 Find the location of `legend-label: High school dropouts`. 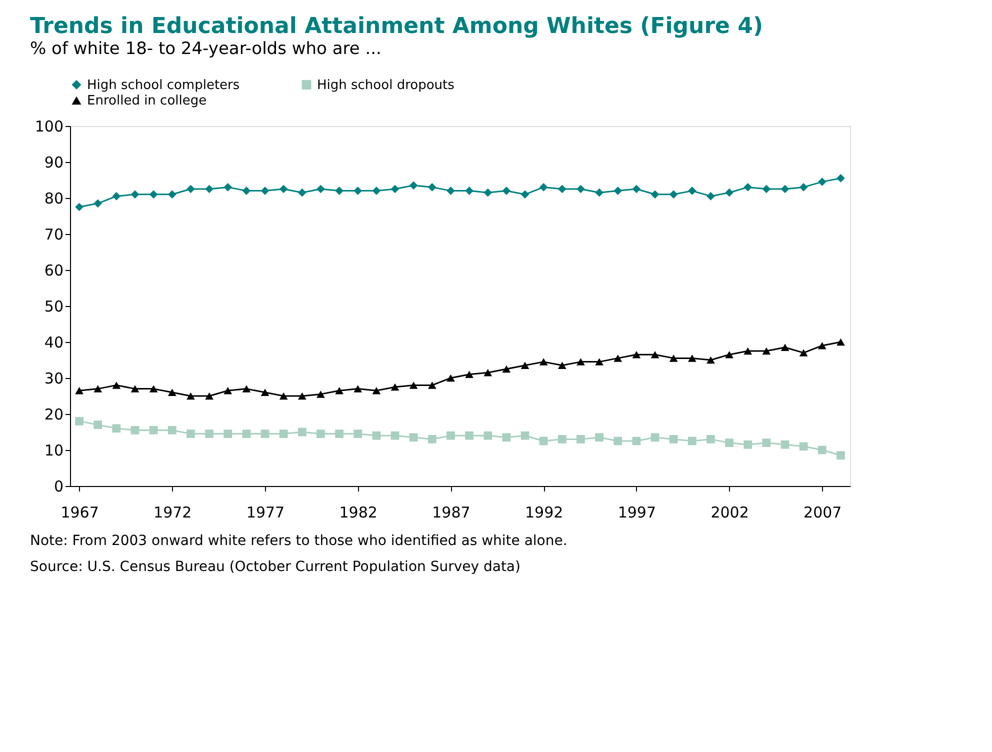

legend-label: High school dropouts is located at coordinates (386, 85).